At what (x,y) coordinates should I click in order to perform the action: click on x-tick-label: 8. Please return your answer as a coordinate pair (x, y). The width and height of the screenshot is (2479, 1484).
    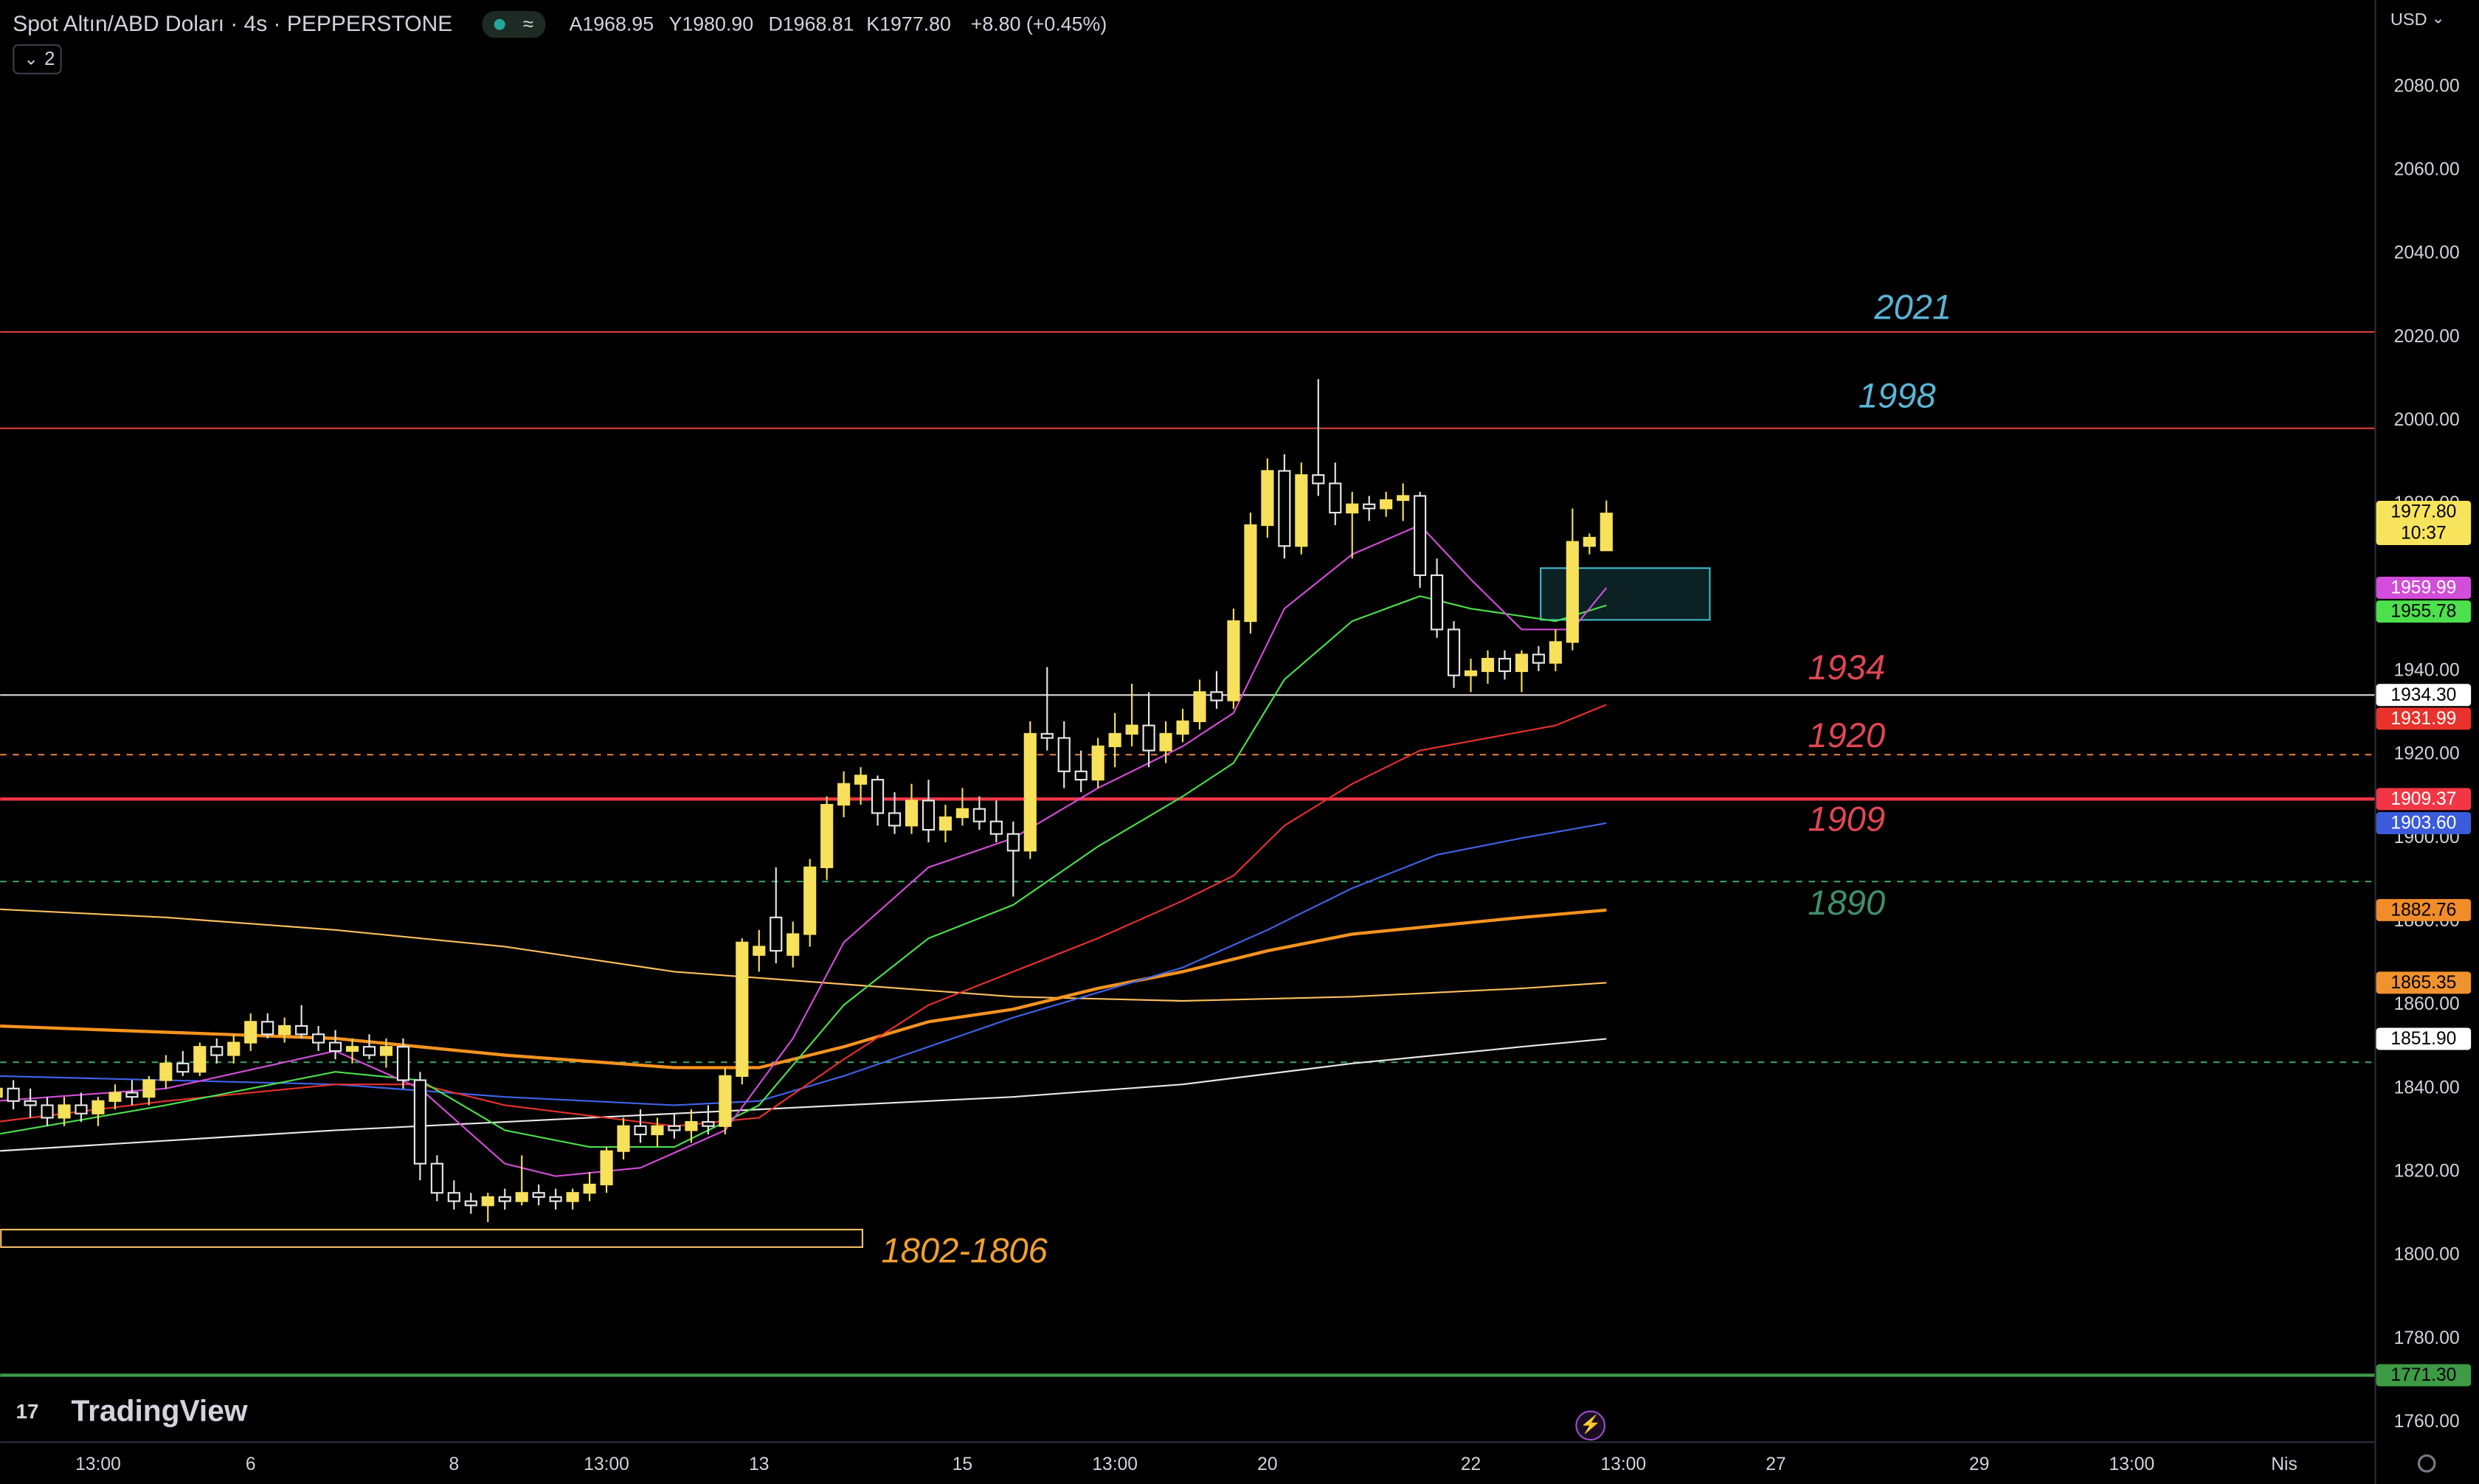
    Looking at the image, I should click on (454, 1464).